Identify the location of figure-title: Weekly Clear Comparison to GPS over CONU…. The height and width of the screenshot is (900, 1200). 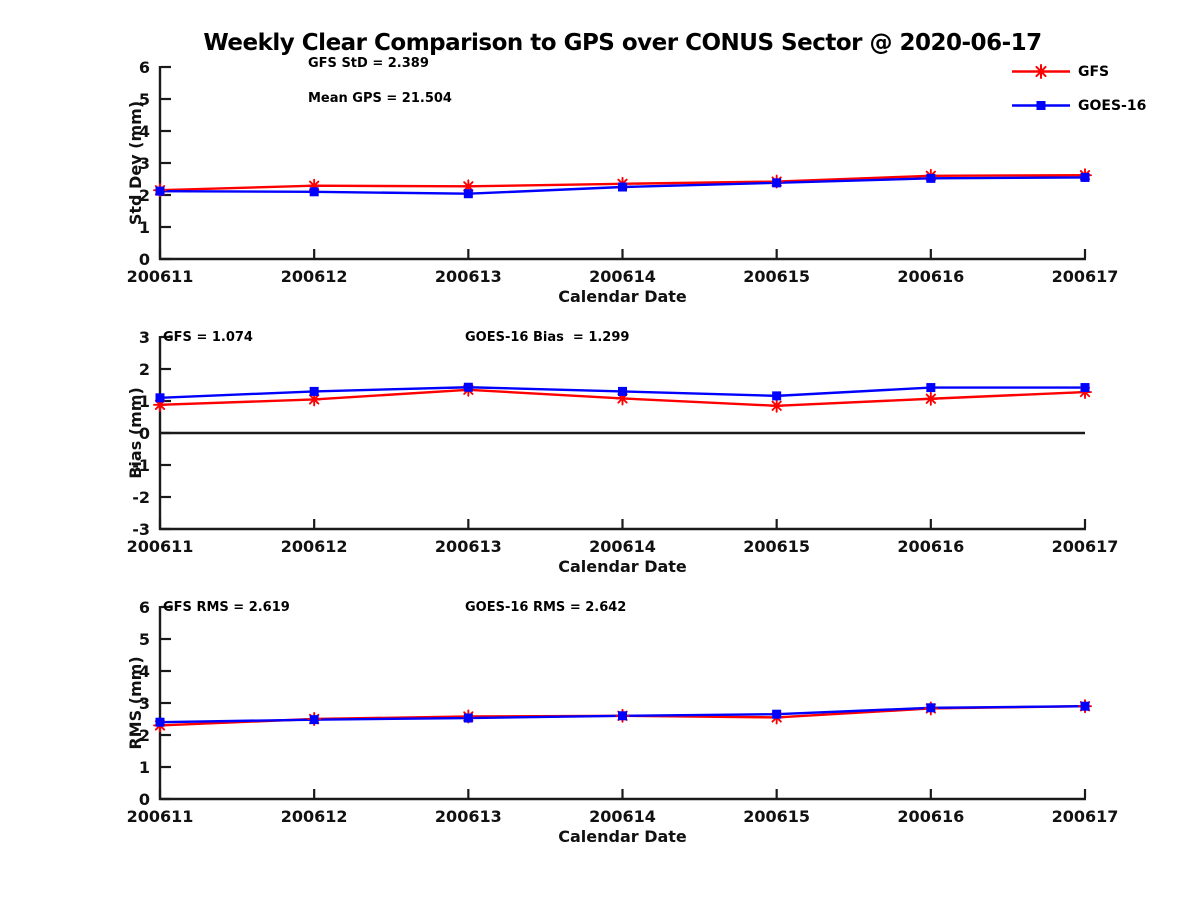
(622, 43).